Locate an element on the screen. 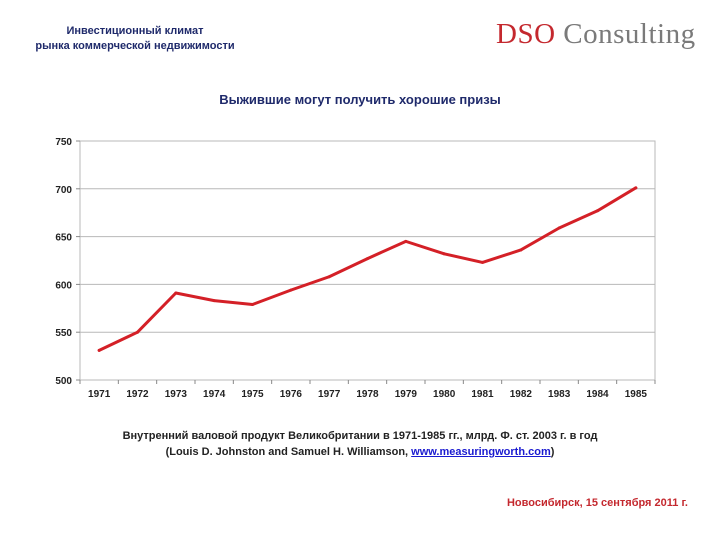 This screenshot has height=540, width=720. y-tick-label: 650 is located at coordinates (63, 238).